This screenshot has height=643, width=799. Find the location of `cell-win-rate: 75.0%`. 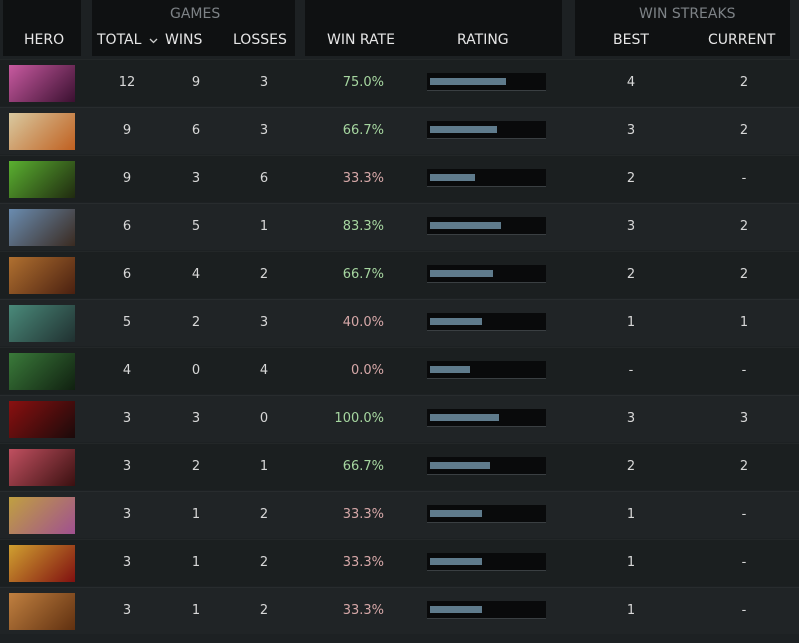

cell-win-rate: 75.0% is located at coordinates (363, 82).